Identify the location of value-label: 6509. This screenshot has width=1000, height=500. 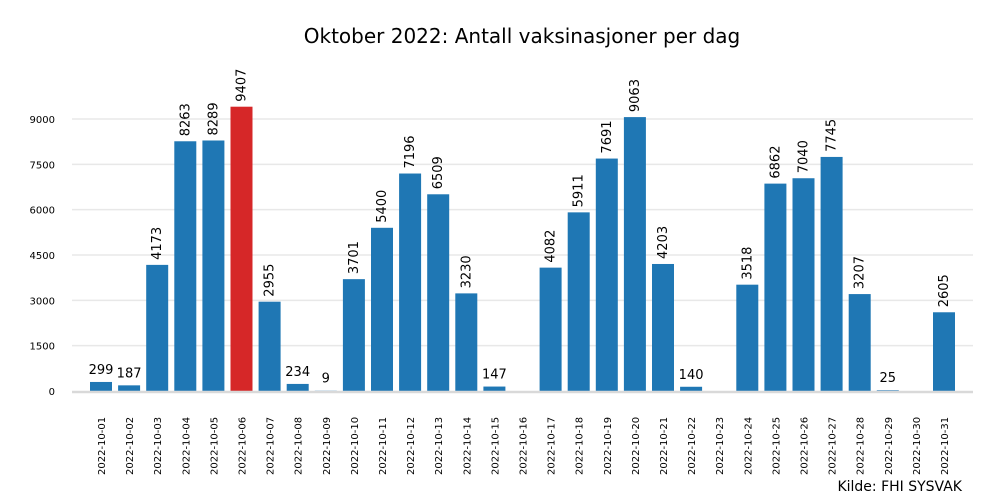
(438, 172).